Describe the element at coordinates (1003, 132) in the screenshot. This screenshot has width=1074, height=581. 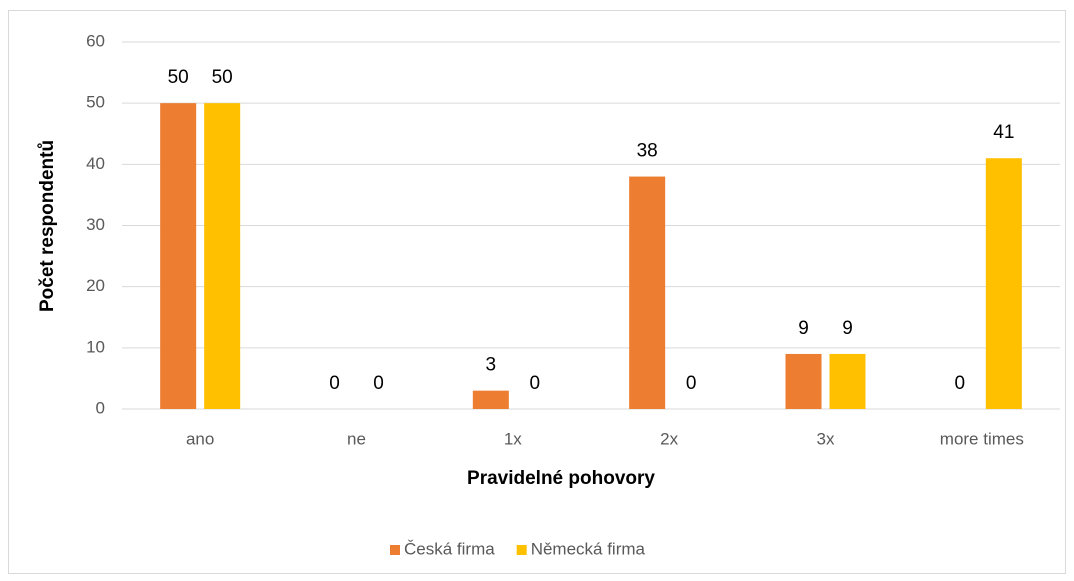
I see `data-label: 41` at that location.